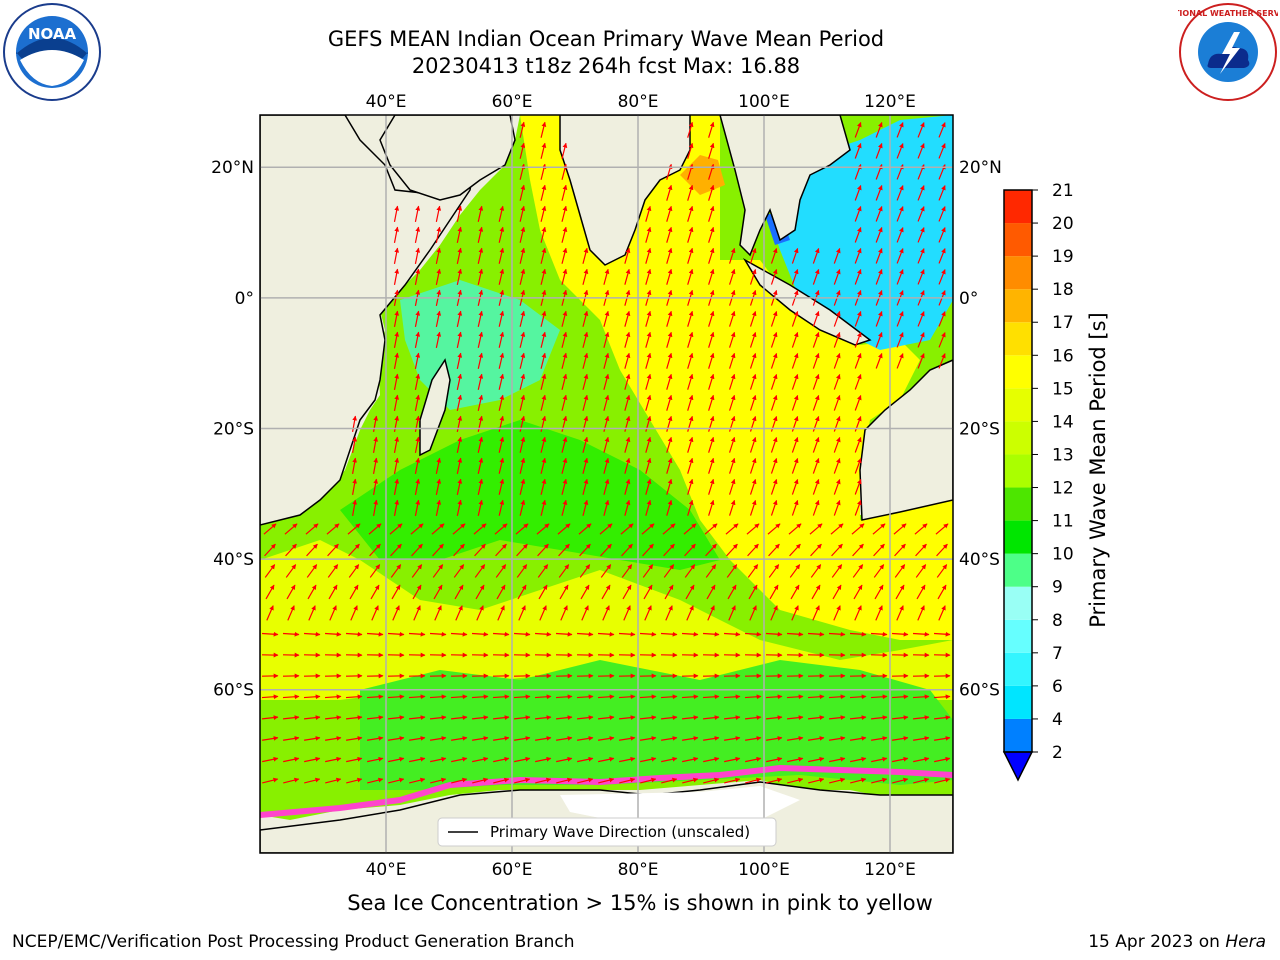 Image resolution: width=1280 pixels, height=960 pixels. Describe the element at coordinates (1057, 588) in the screenshot. I see `colorbar-tick-label: 9` at that location.